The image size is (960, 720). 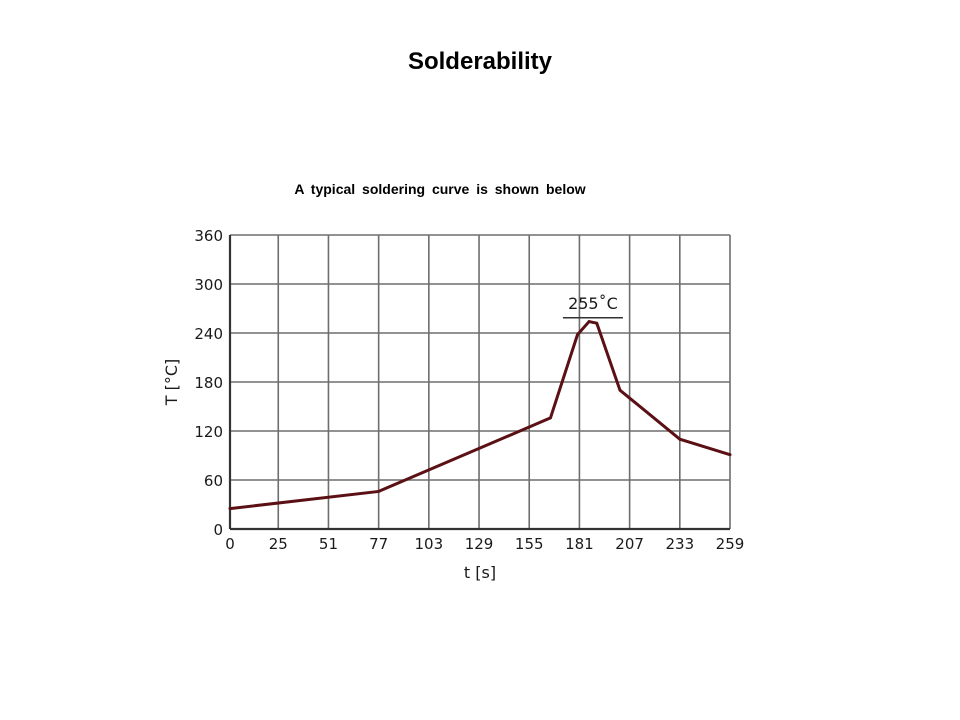 I want to click on x-tick-label: 155, so click(x=529, y=544).